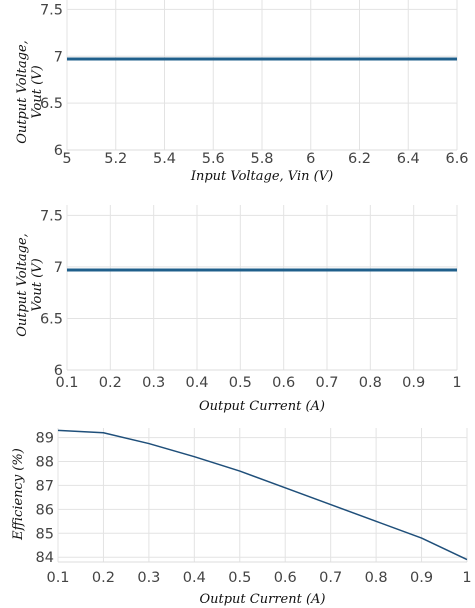  What do you see at coordinates (45, 463) in the screenshot?
I see `y-tick-label: 88` at bounding box center [45, 463].